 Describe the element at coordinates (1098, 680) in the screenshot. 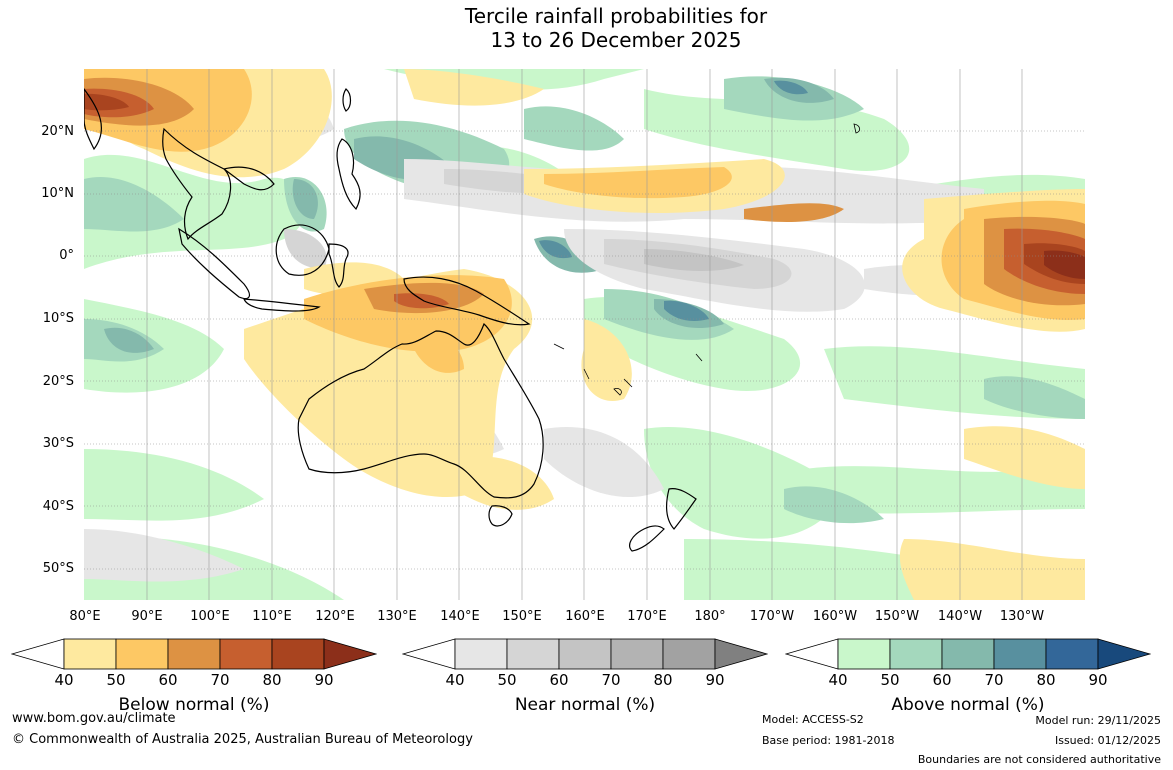

I see `above-tick-90: 90` at that location.